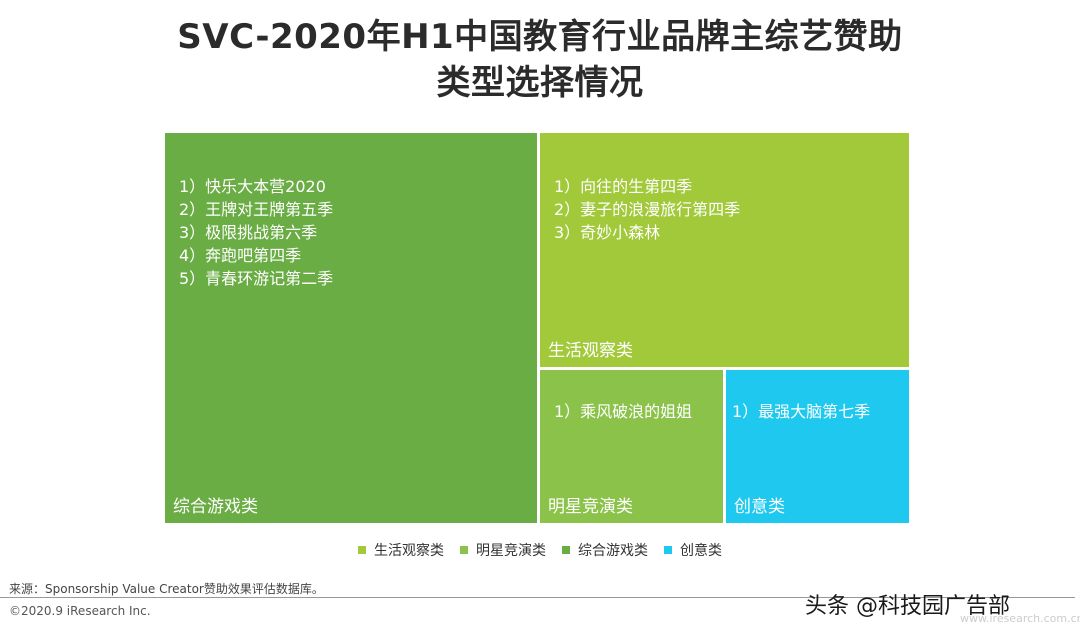  What do you see at coordinates (252, 186) in the screenshot?
I see `program-item: 1）快乐大本营2020` at bounding box center [252, 186].